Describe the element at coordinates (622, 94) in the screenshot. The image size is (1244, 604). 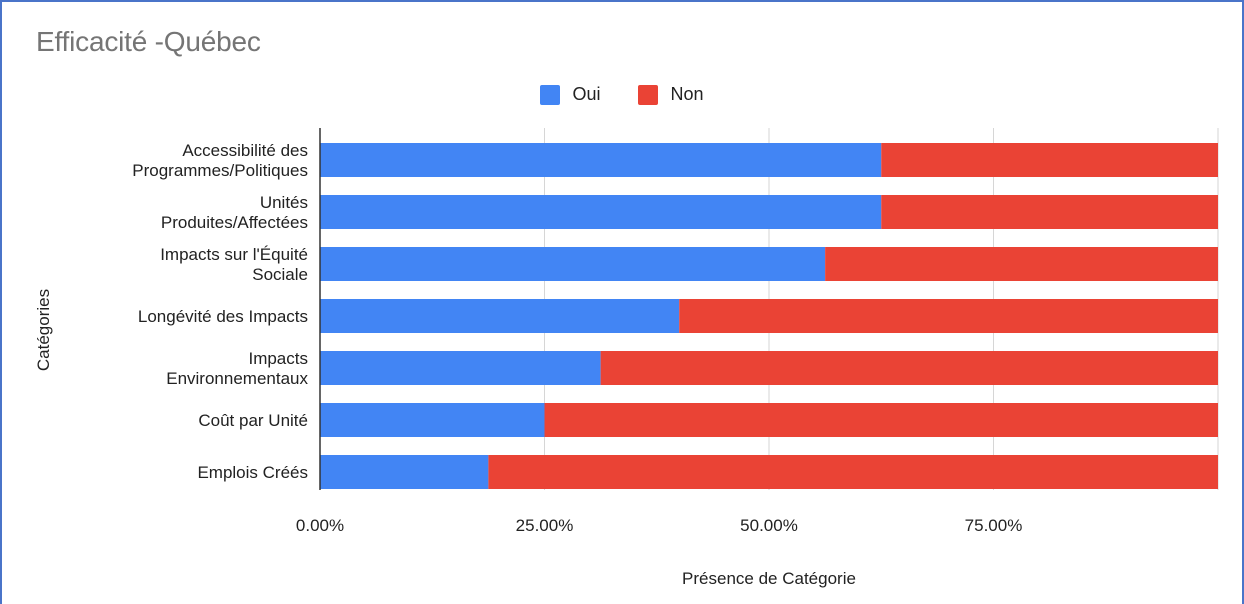
I see `legend: Oui Non` at that location.